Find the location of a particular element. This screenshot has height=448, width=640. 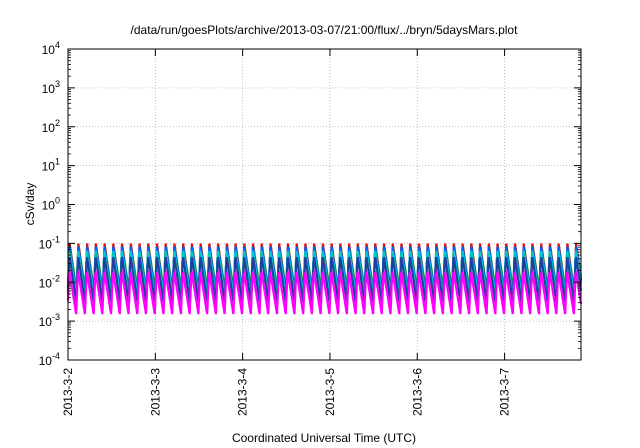

y-tick-label: 10² is located at coordinates (51, 126).